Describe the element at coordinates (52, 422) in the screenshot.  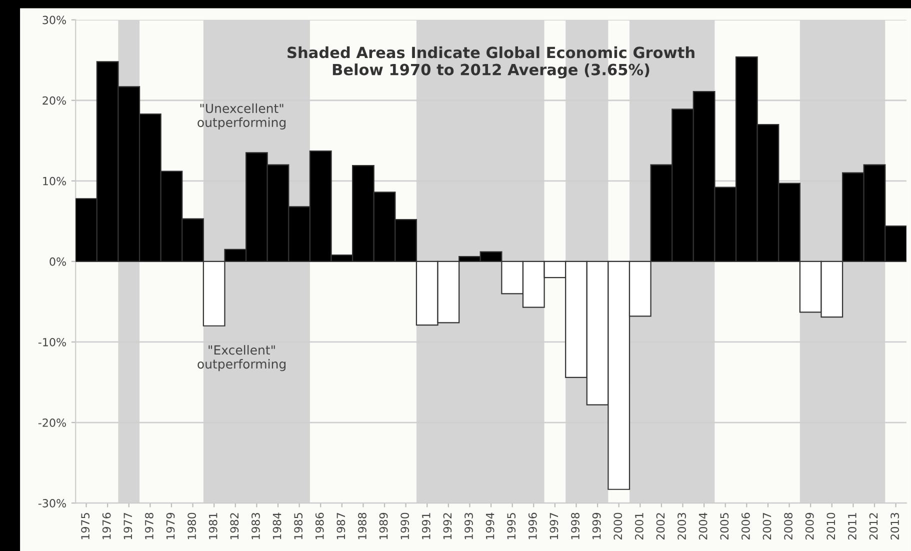
I see `y-tick-label: -20%` at that location.